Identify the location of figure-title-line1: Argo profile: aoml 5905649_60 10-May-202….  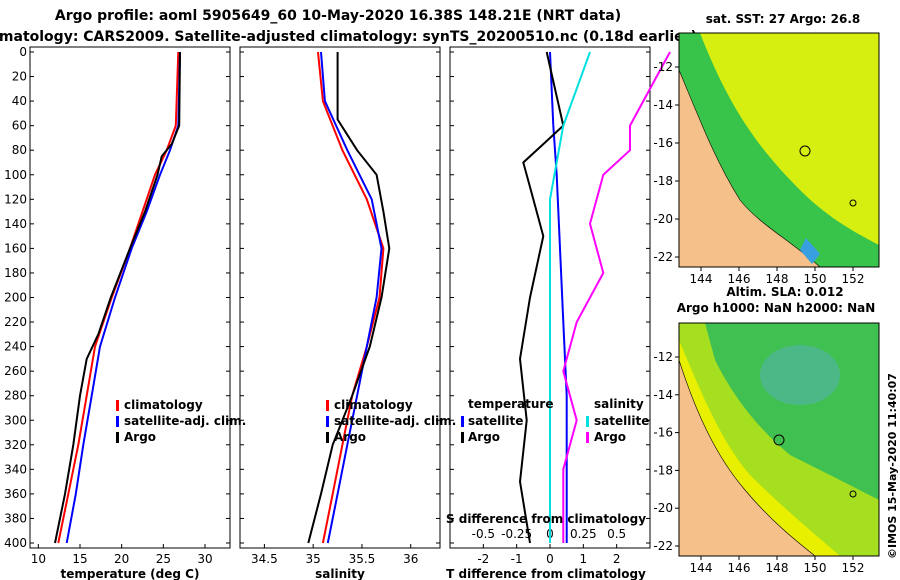
(338, 16).